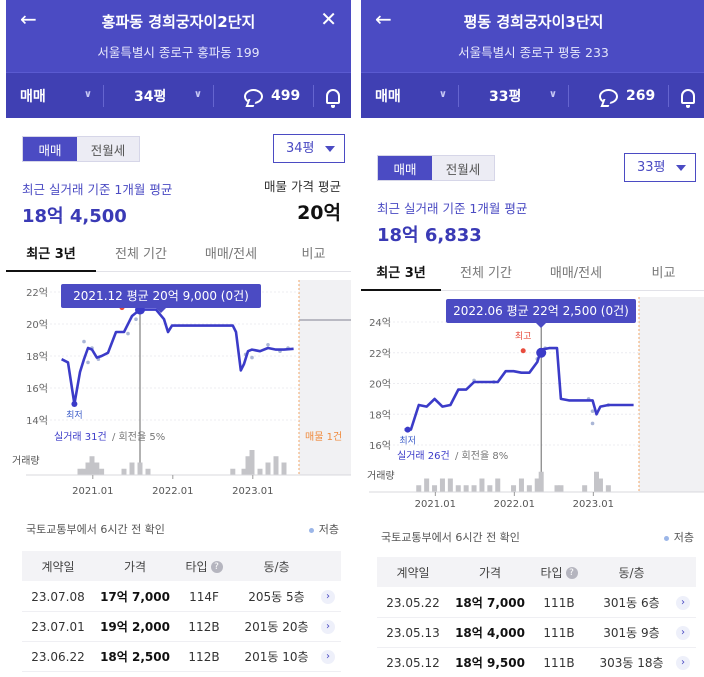 This screenshot has width=704, height=677. What do you see at coordinates (135, 657) in the screenshot?
I see `row-price: 18억 2,500` at bounding box center [135, 657].